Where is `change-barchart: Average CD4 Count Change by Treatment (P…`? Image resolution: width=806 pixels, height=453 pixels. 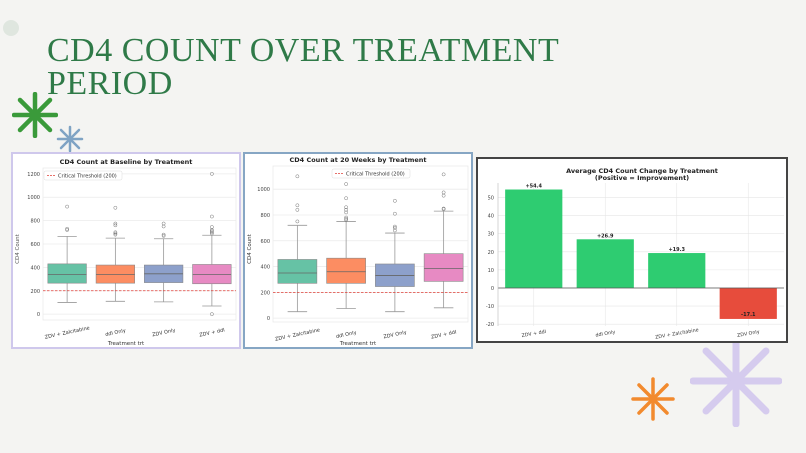
change-barchart: Average CD4 Count Change by Treatment (P… is located at coordinates (635, 254).